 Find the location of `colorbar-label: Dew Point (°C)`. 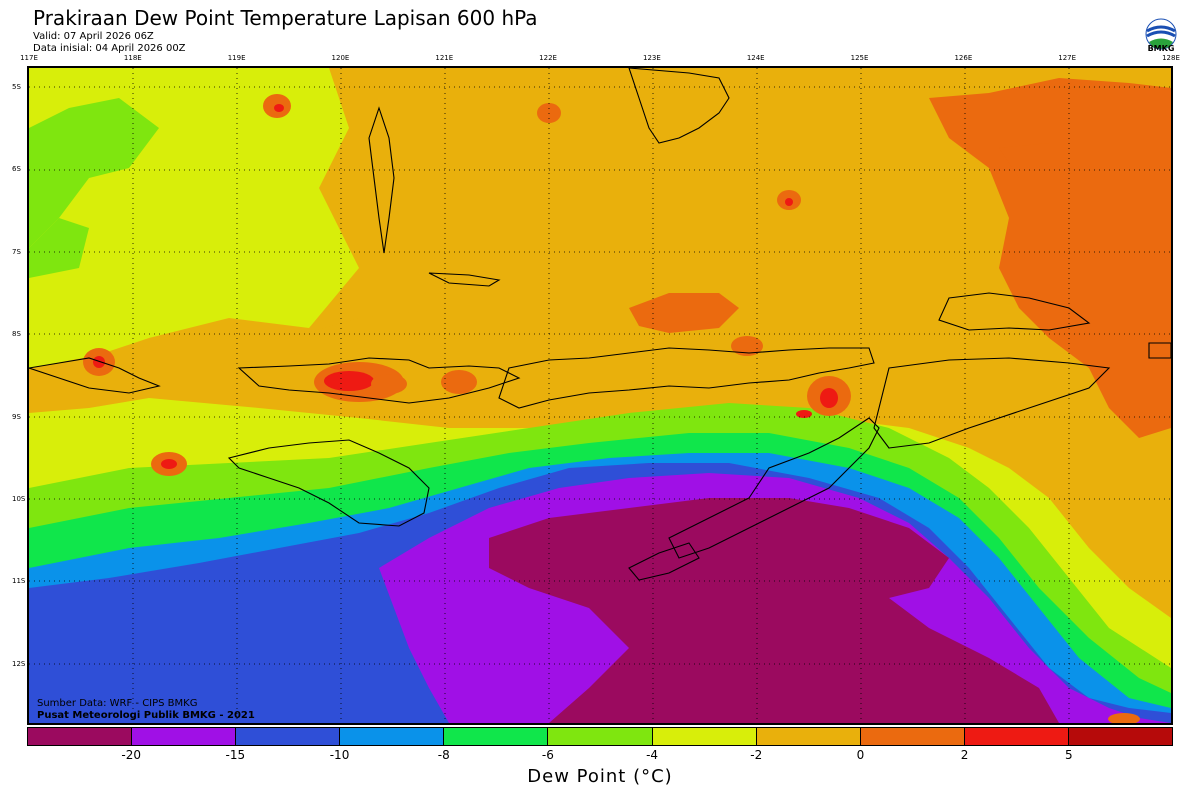

colorbar-label: Dew Point (°C) is located at coordinates (600, 776).